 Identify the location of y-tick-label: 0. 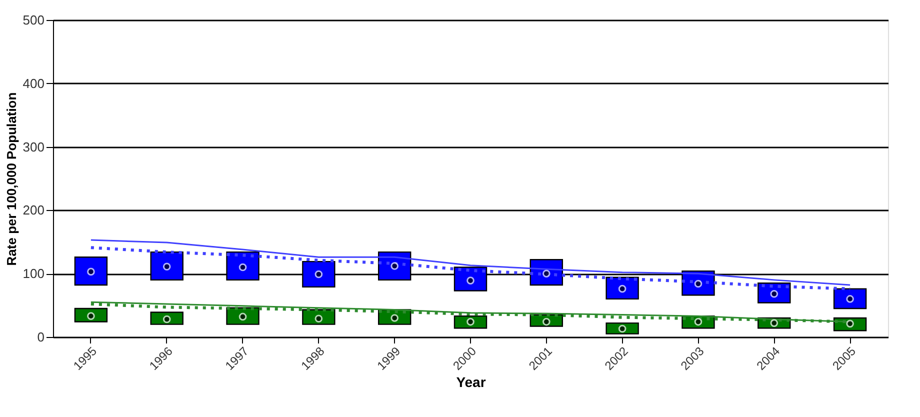
(40, 337).